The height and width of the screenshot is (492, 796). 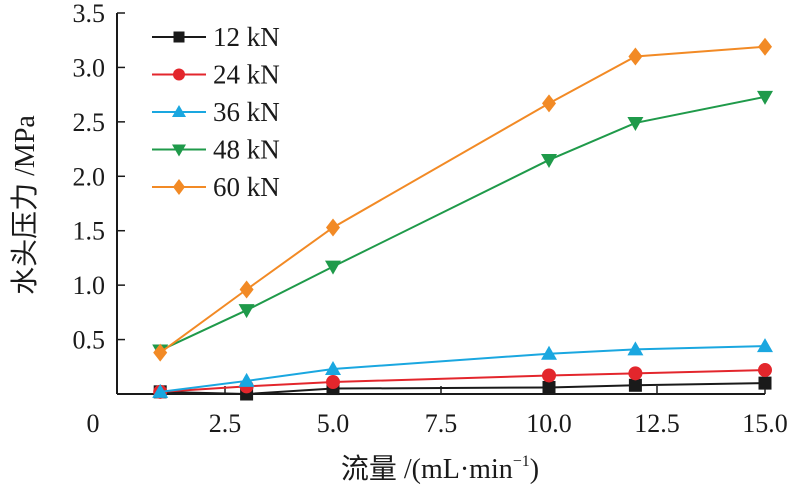 I want to click on x-tick-label: 7.5, so click(x=441, y=423).